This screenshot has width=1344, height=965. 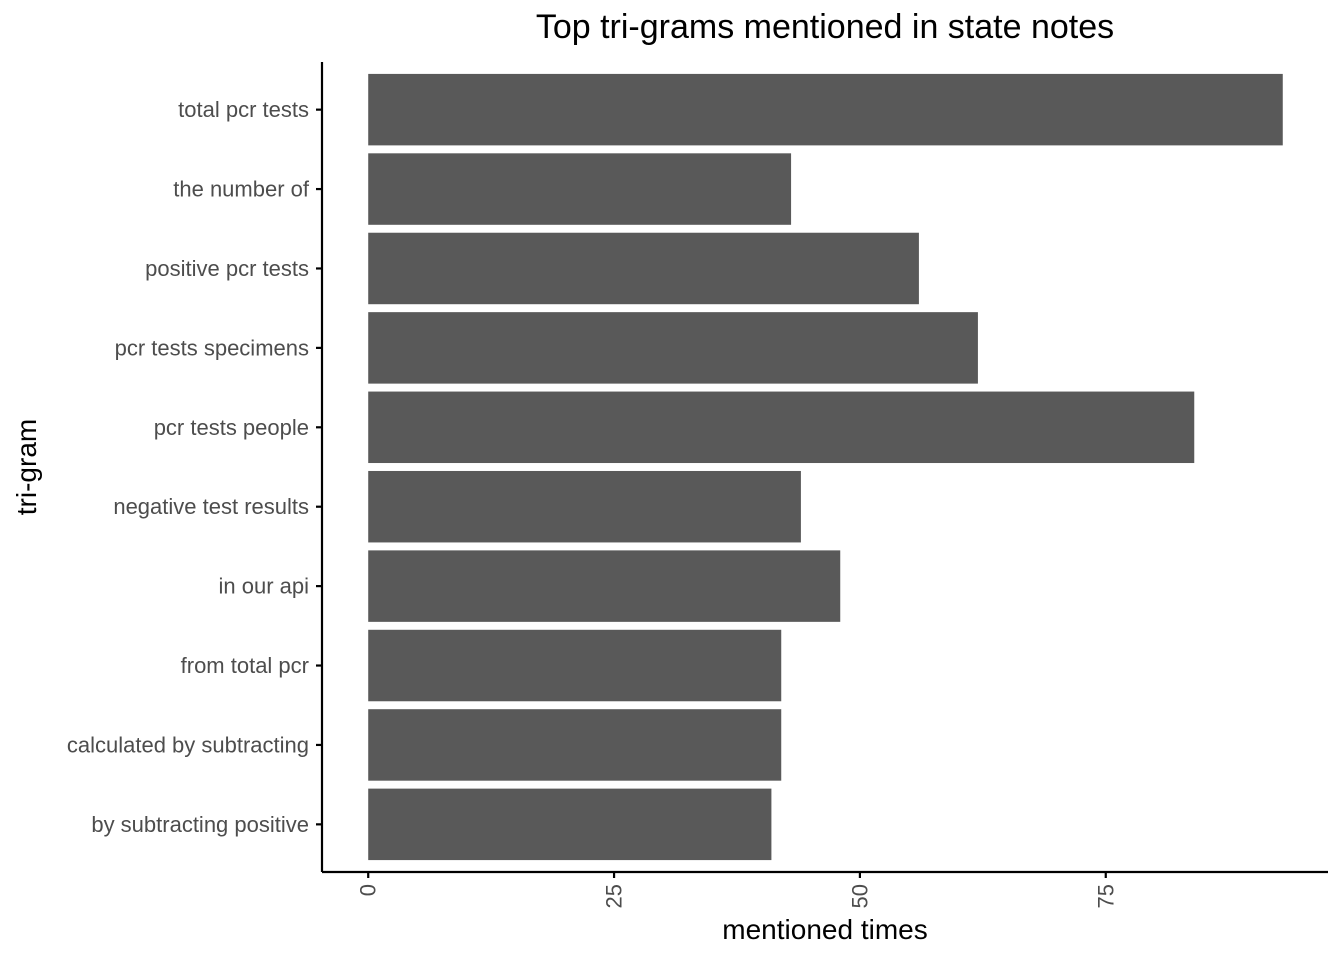 I want to click on y-axis-title: tri-gram, so click(x=26, y=467).